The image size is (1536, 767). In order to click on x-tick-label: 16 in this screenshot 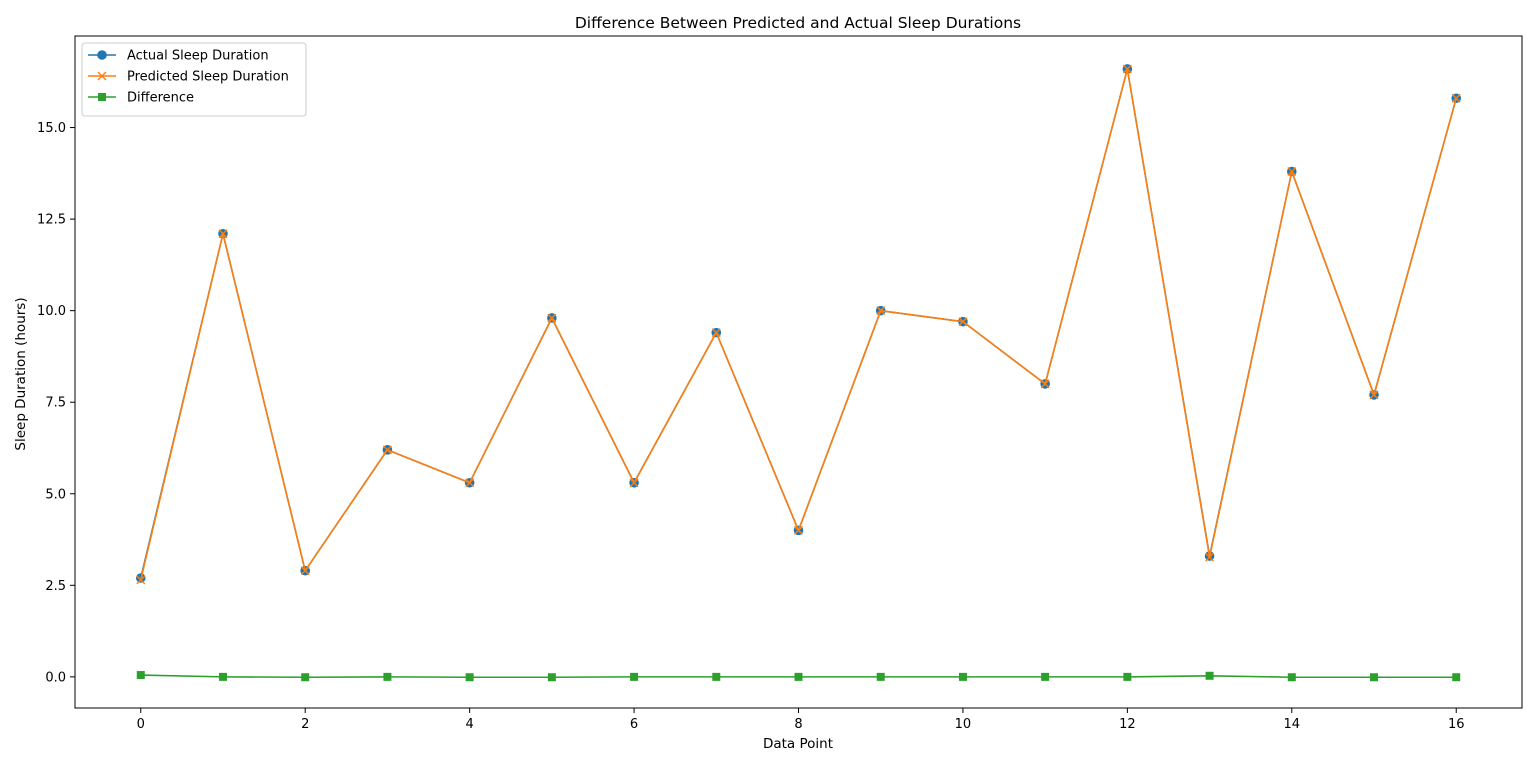, I will do `click(1456, 724)`.